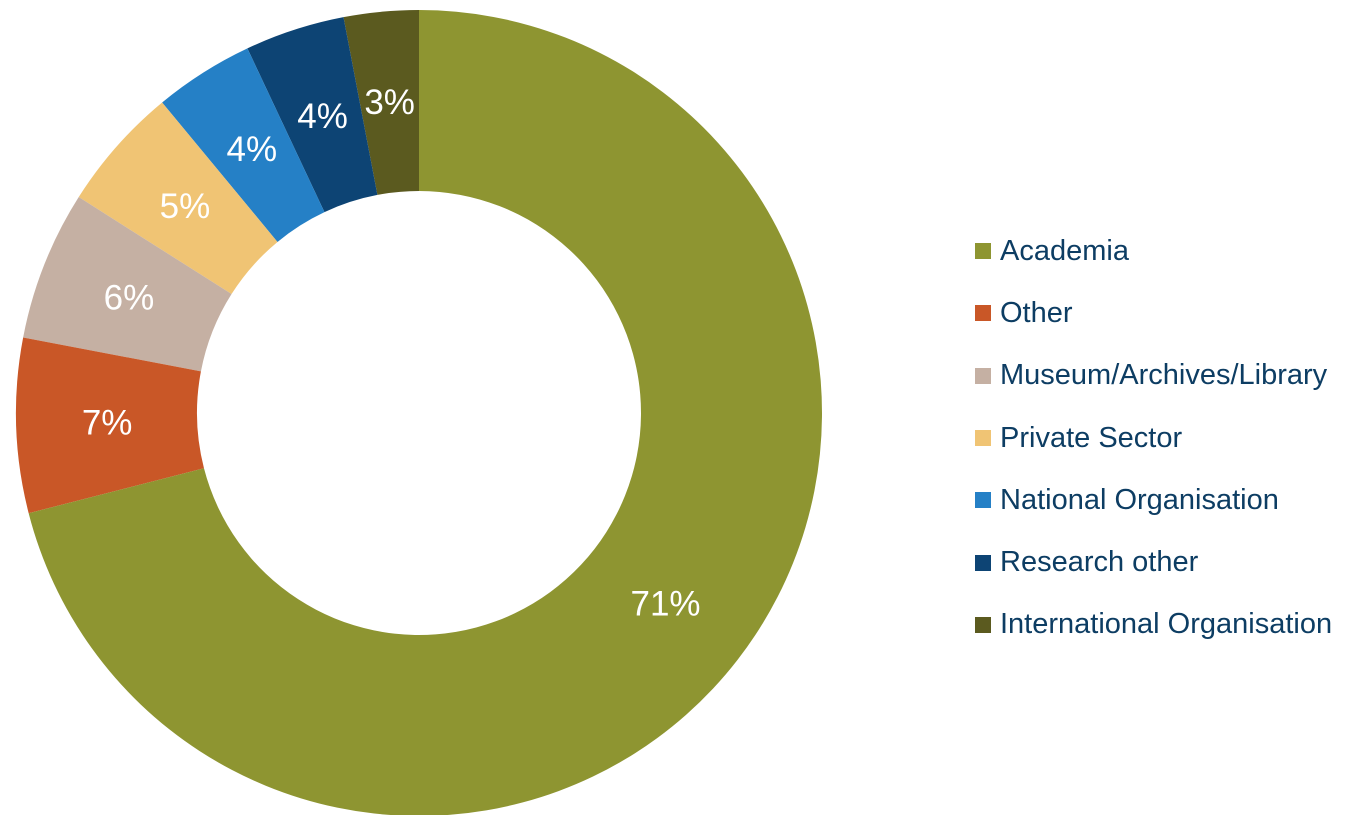  I want to click on slice-label-international-organisation: 3%, so click(389, 102).